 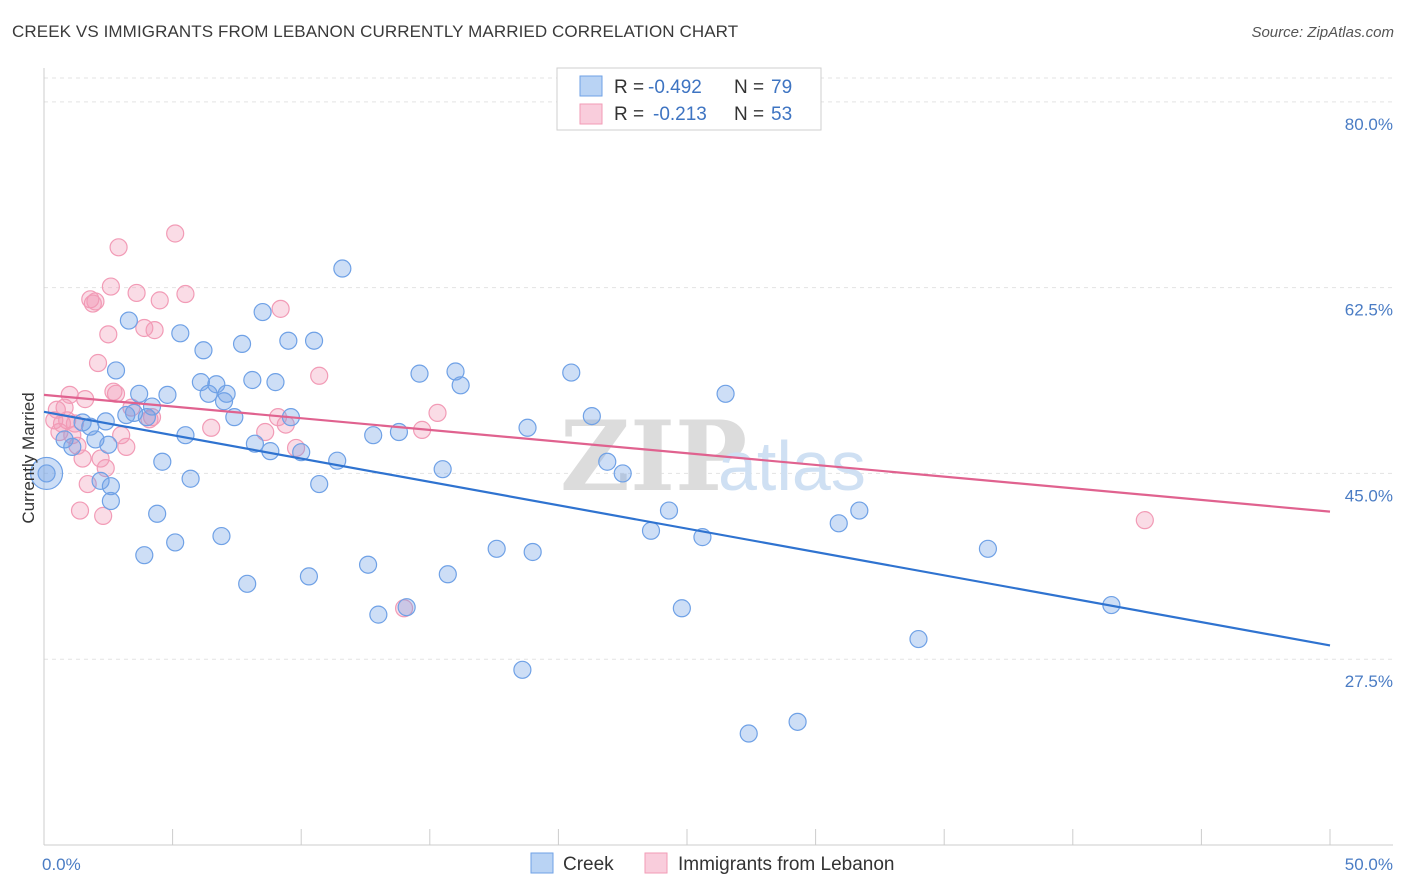 What do you see at coordinates (749, 87) in the screenshot?
I see `legend-n-label-creek: N =` at bounding box center [749, 87].